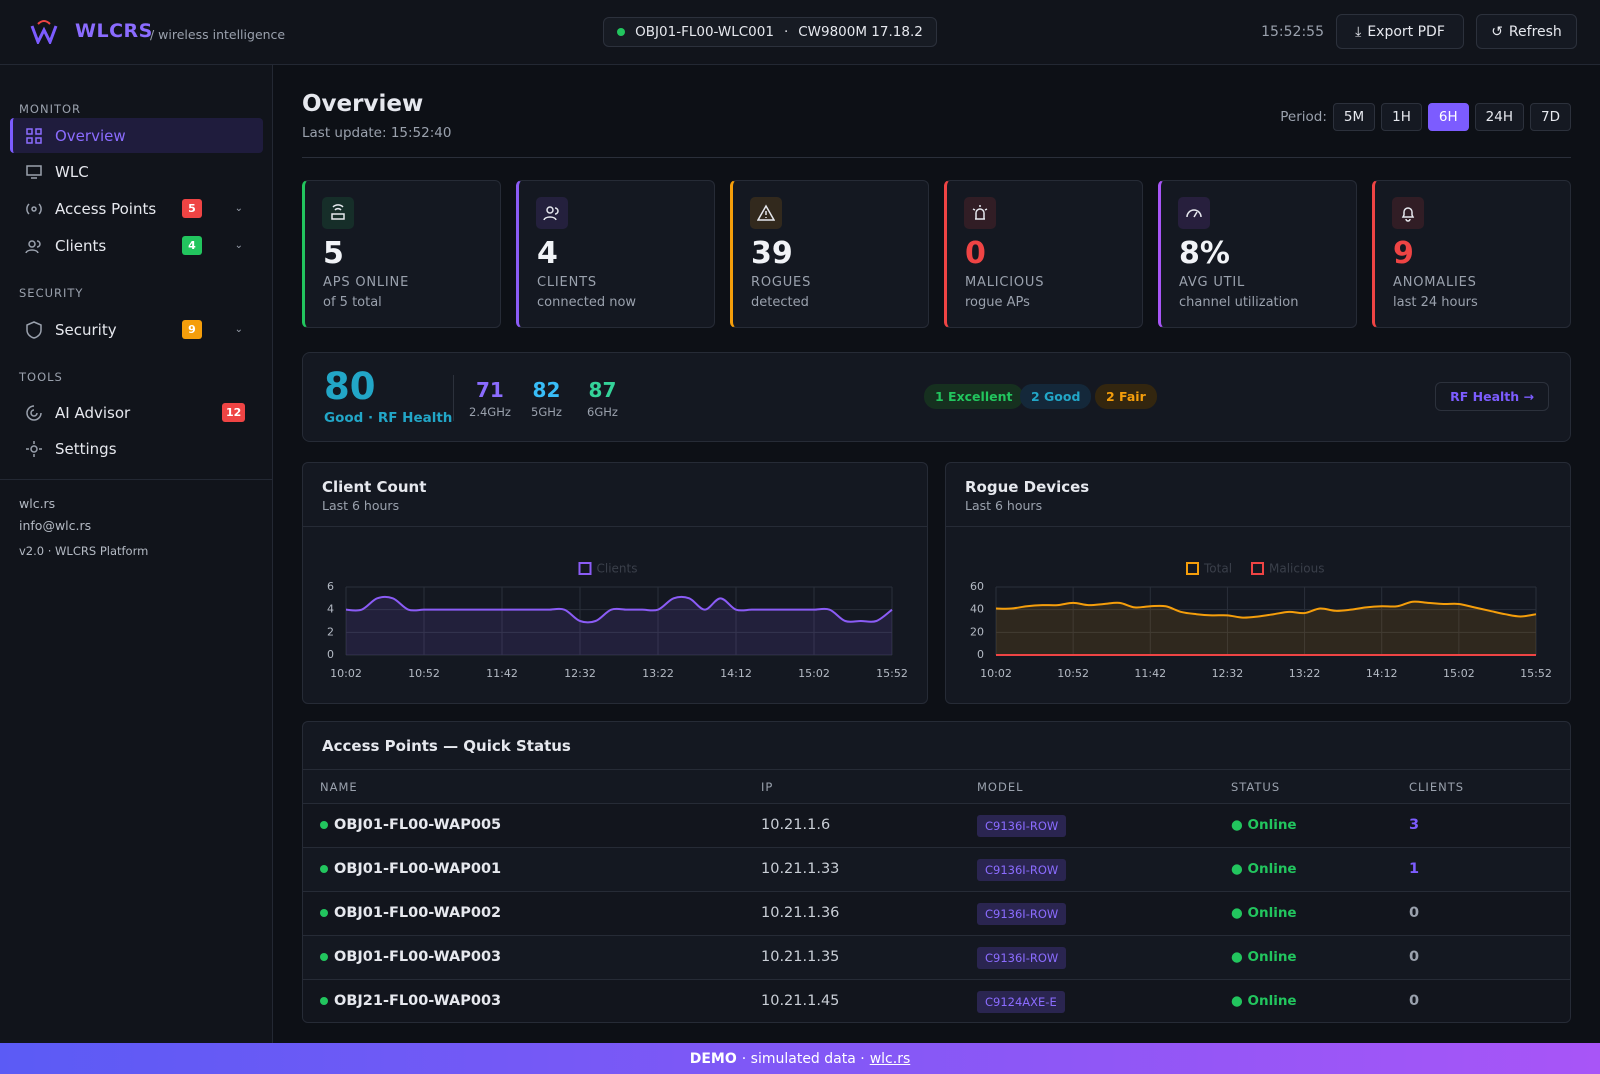 This screenshot has width=1600, height=1074. What do you see at coordinates (1499, 117) in the screenshot?
I see `period-button: 24H` at bounding box center [1499, 117].